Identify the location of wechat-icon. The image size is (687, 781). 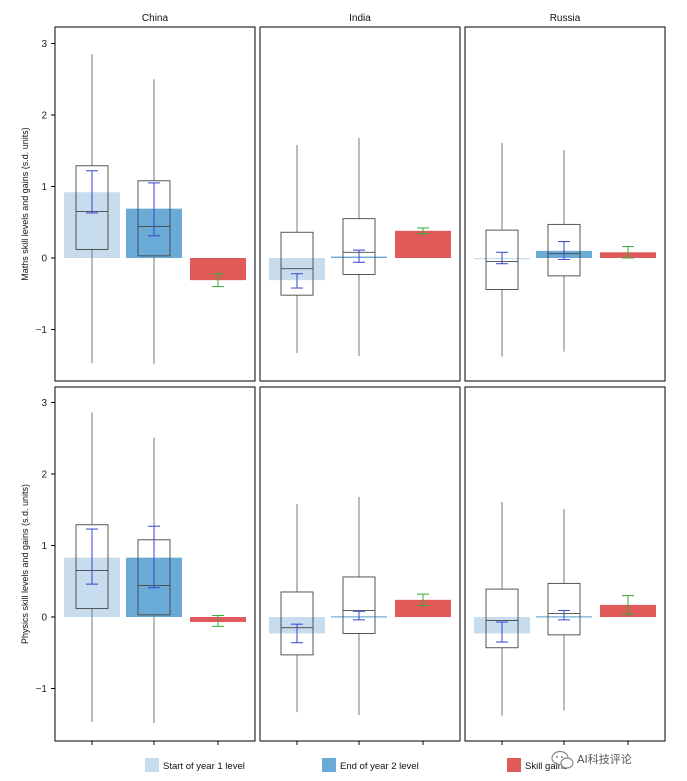
(562, 759).